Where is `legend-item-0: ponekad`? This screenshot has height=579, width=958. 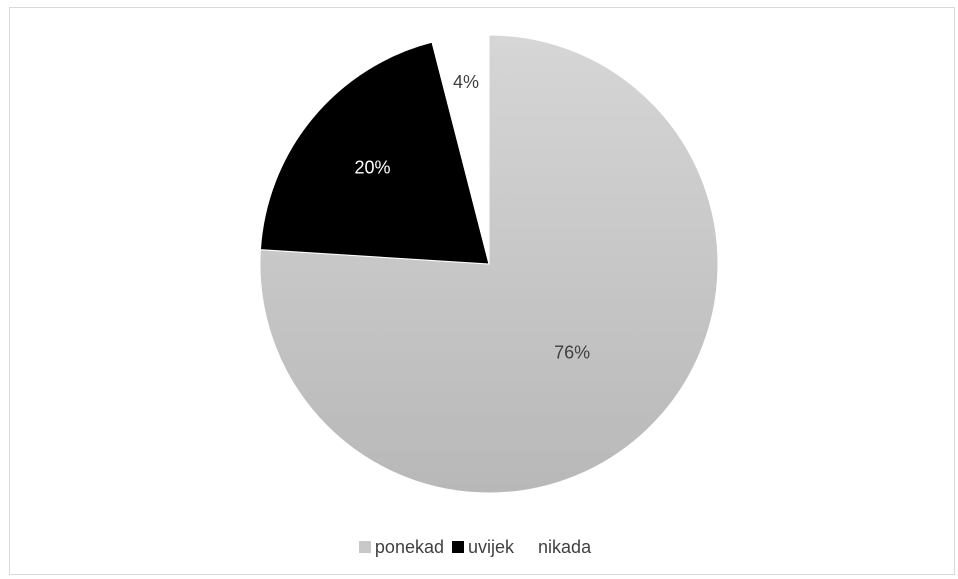 legend-item-0: ponekad is located at coordinates (401, 547).